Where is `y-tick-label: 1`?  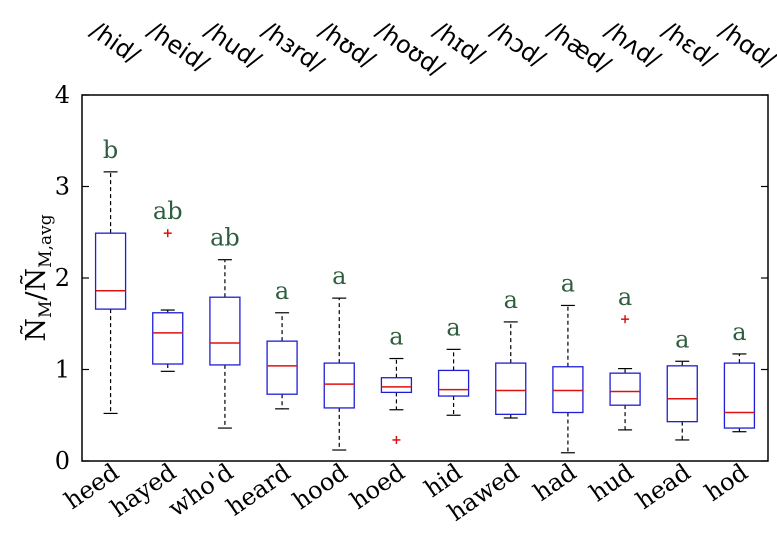
y-tick-label: 1 is located at coordinates (62, 370).